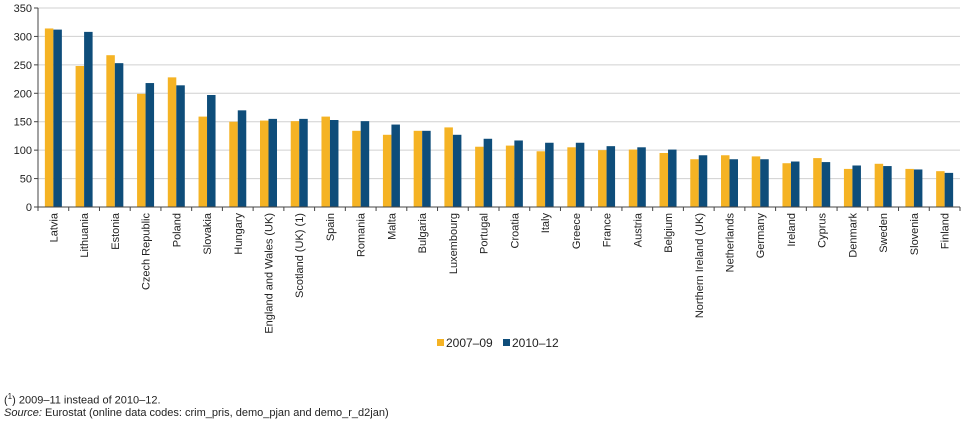  I want to click on x-category-label: Malta, so click(392, 226).